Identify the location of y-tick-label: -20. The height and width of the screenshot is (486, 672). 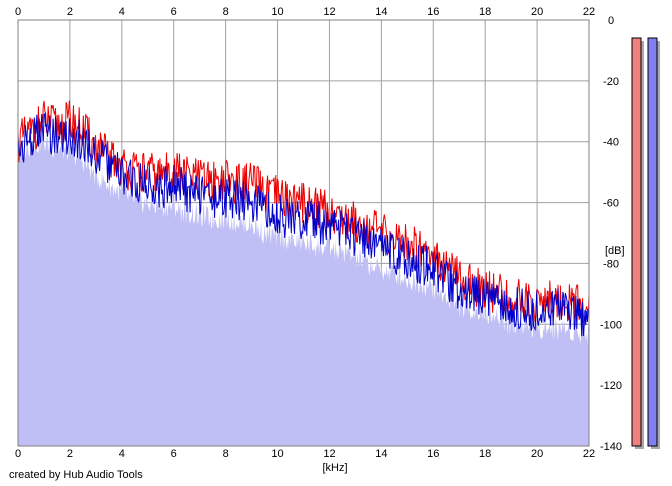
(611, 82).